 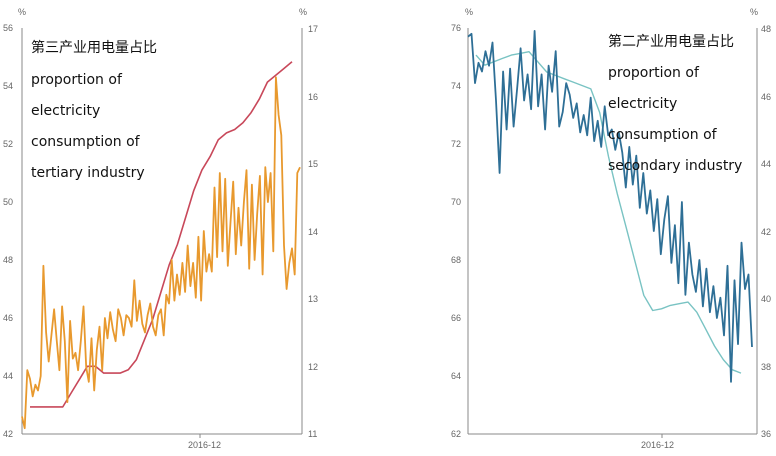 I want to click on y-left-tick: 48, so click(x=8, y=260).